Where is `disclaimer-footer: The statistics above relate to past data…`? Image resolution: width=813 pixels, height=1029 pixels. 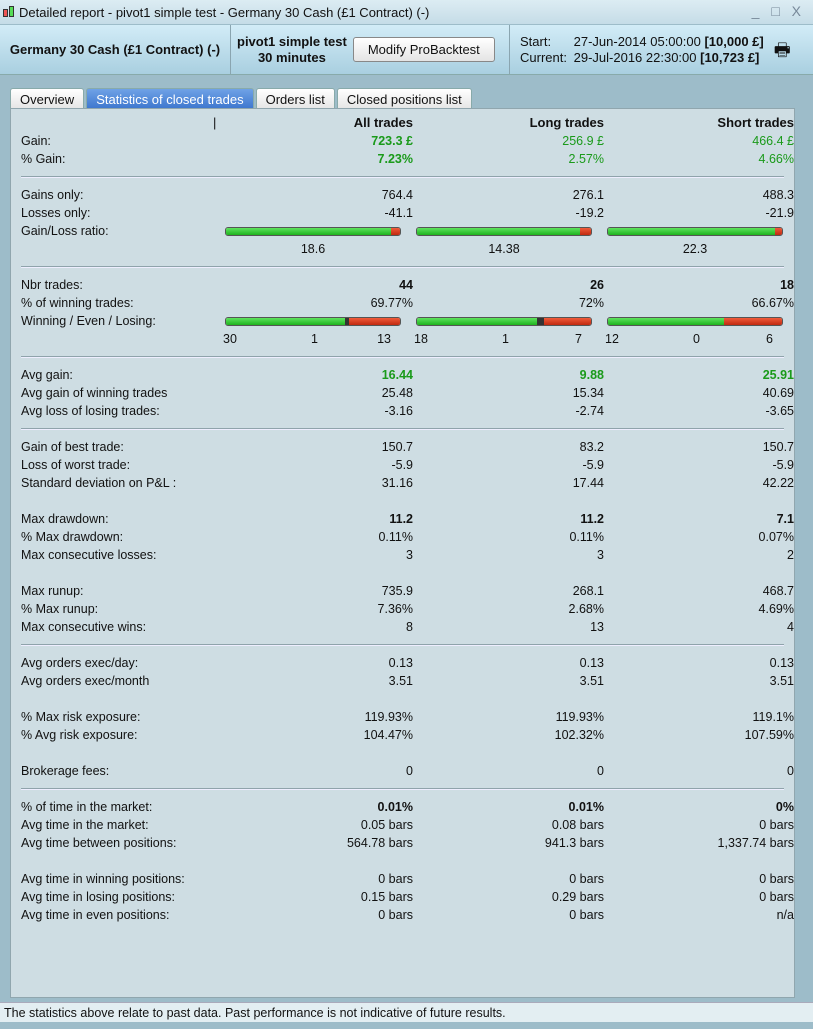
disclaimer-footer: The statistics above relate to past data… is located at coordinates (406, 1012).